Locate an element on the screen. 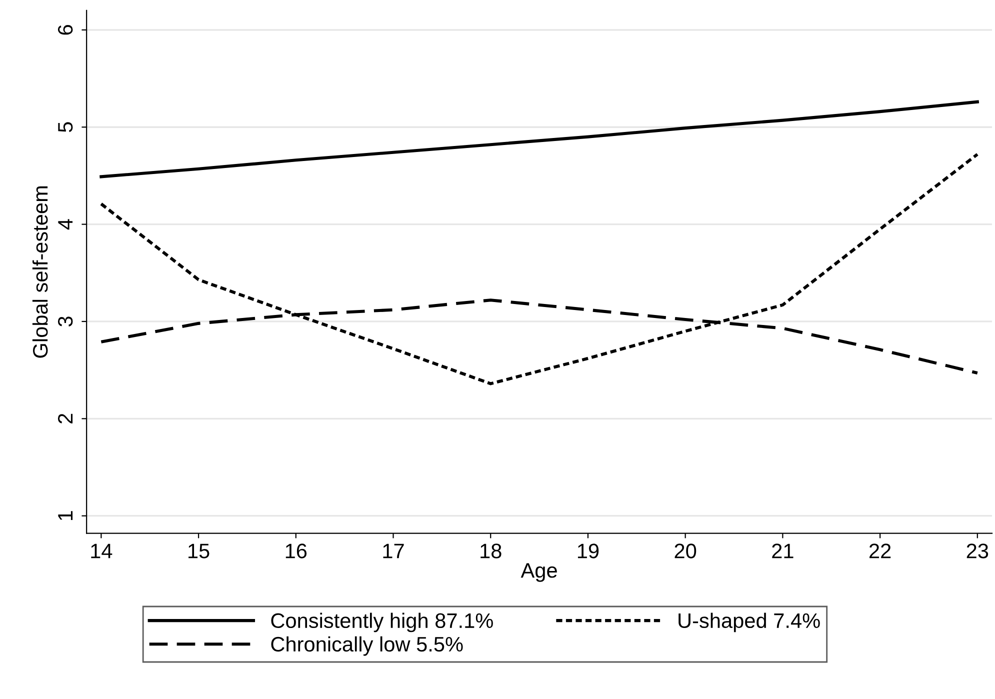 The height and width of the screenshot is (699, 995). y-tick-label: 6 is located at coordinates (65, 30).